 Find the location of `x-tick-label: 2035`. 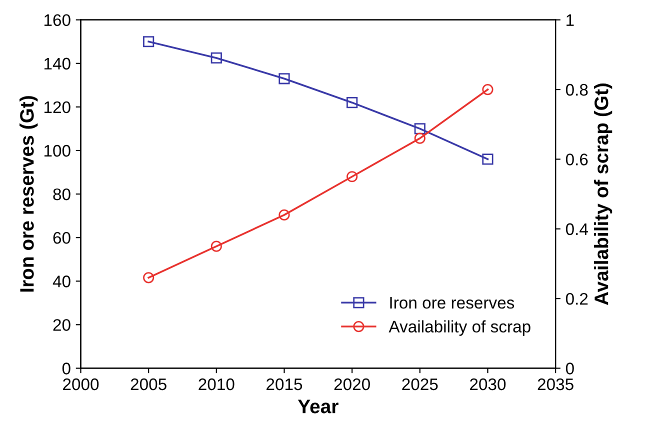

x-tick-label: 2035 is located at coordinates (556, 384).